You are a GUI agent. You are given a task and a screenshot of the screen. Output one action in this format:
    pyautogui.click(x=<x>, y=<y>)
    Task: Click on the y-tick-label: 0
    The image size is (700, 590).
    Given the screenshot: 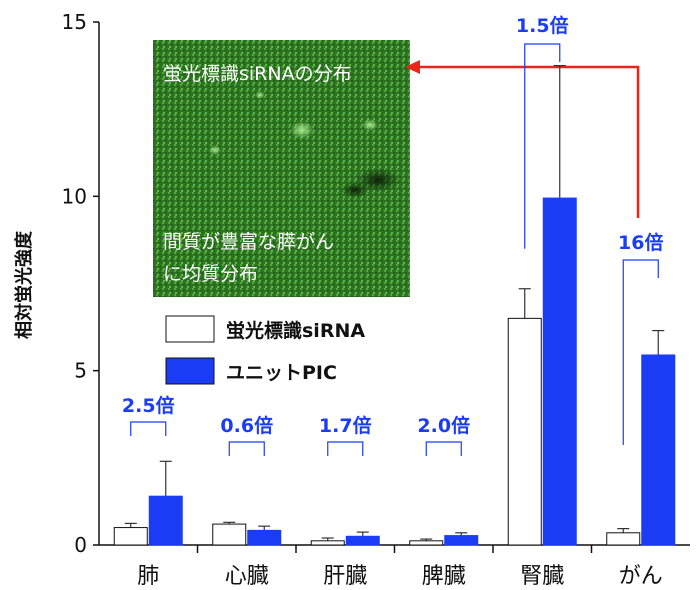 What is the action you would take?
    pyautogui.click(x=80, y=545)
    